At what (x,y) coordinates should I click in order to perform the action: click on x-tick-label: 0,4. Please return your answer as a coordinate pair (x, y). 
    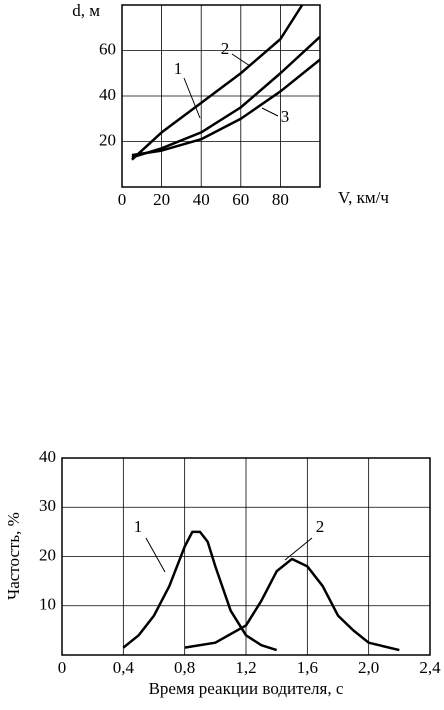
    Looking at the image, I should click on (124, 667).